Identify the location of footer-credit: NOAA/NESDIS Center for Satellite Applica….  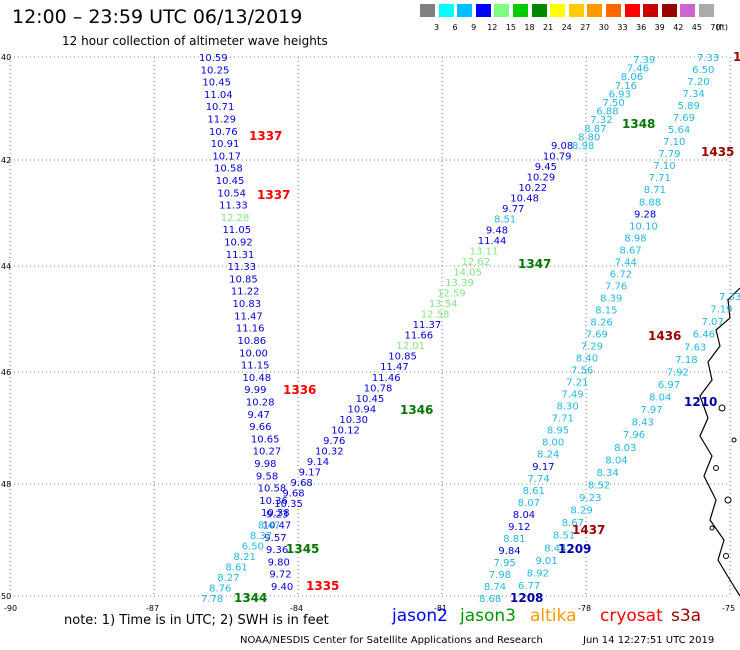
(391, 640).